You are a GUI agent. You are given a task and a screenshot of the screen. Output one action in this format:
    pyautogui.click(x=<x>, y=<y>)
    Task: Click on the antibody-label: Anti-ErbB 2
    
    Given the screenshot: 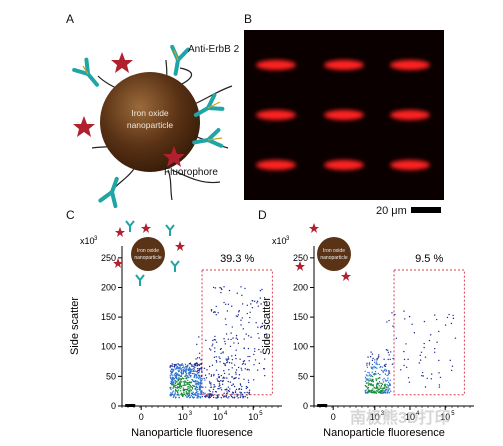 What is the action you would take?
    pyautogui.click(x=214, y=49)
    